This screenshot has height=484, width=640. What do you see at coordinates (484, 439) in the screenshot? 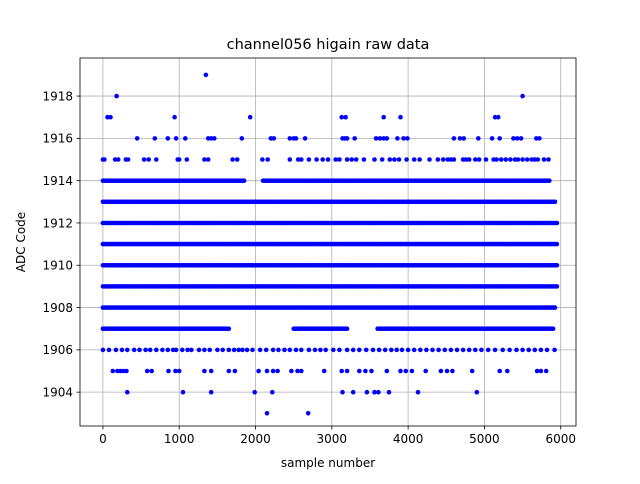
I see `x-tick-label: 5000` at bounding box center [484, 439].